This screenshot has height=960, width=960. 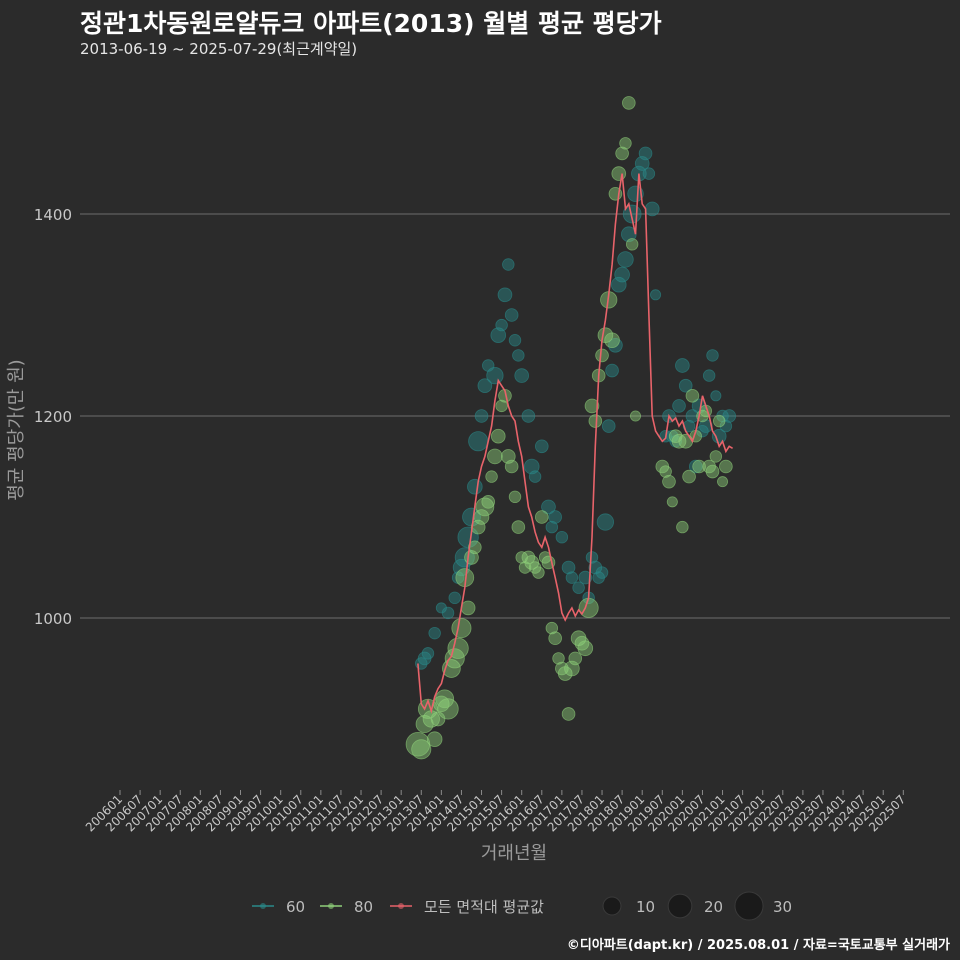 I want to click on legend-label: 80, so click(x=363, y=907).